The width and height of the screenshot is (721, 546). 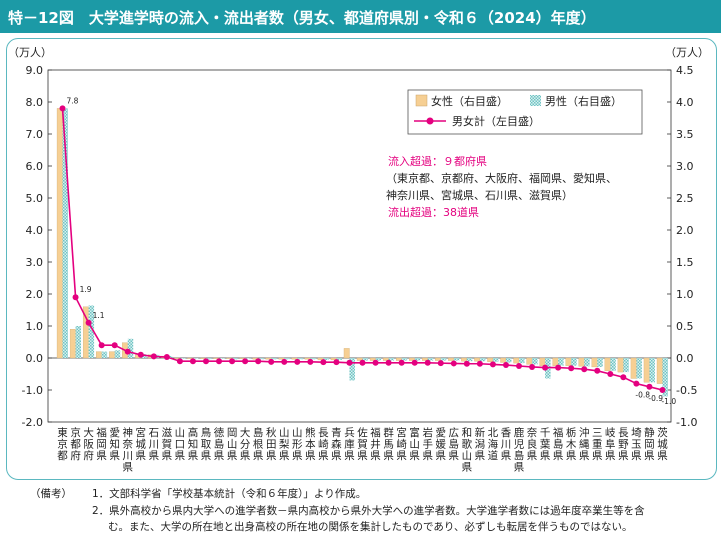 I want to click on right-tick-label: 3.5, so click(x=685, y=134).